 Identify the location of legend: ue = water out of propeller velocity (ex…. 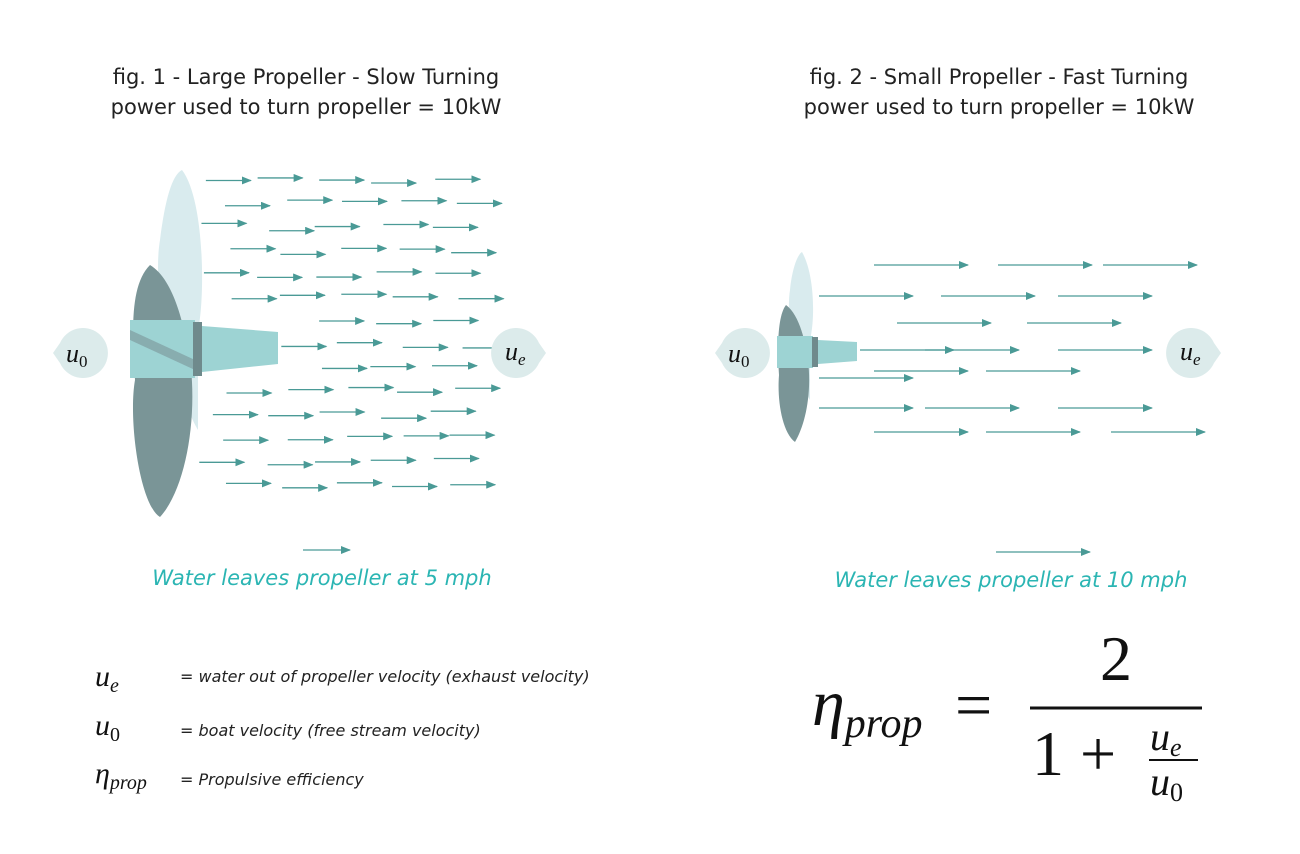
(342, 727).